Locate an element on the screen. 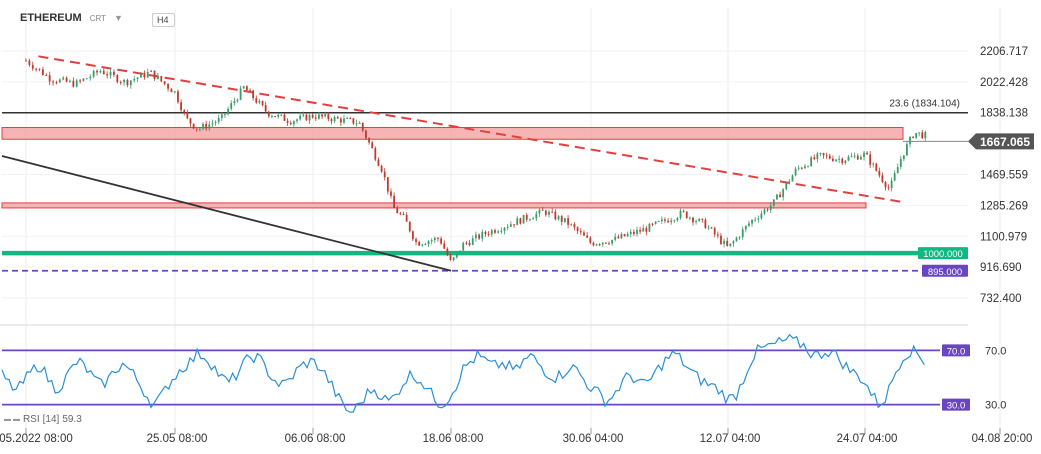 This screenshot has width=1041, height=454. x-tick-label: 12.07 04:00 is located at coordinates (730, 439).